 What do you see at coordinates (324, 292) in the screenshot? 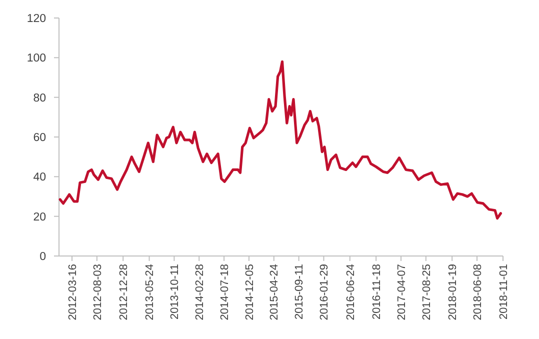
I see `x-tick-label: 2016-01-29` at bounding box center [324, 292].